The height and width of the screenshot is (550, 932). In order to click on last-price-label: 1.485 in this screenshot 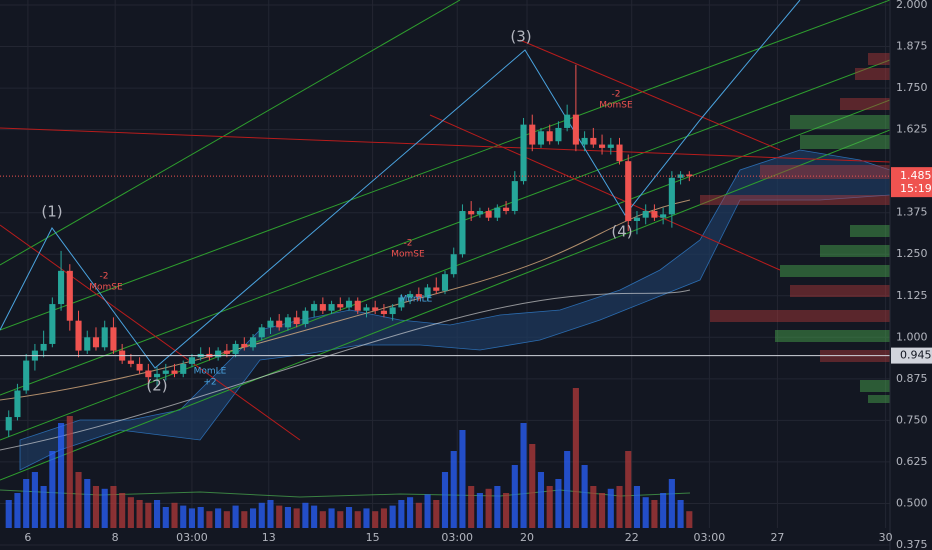, I will do `click(916, 175)`.